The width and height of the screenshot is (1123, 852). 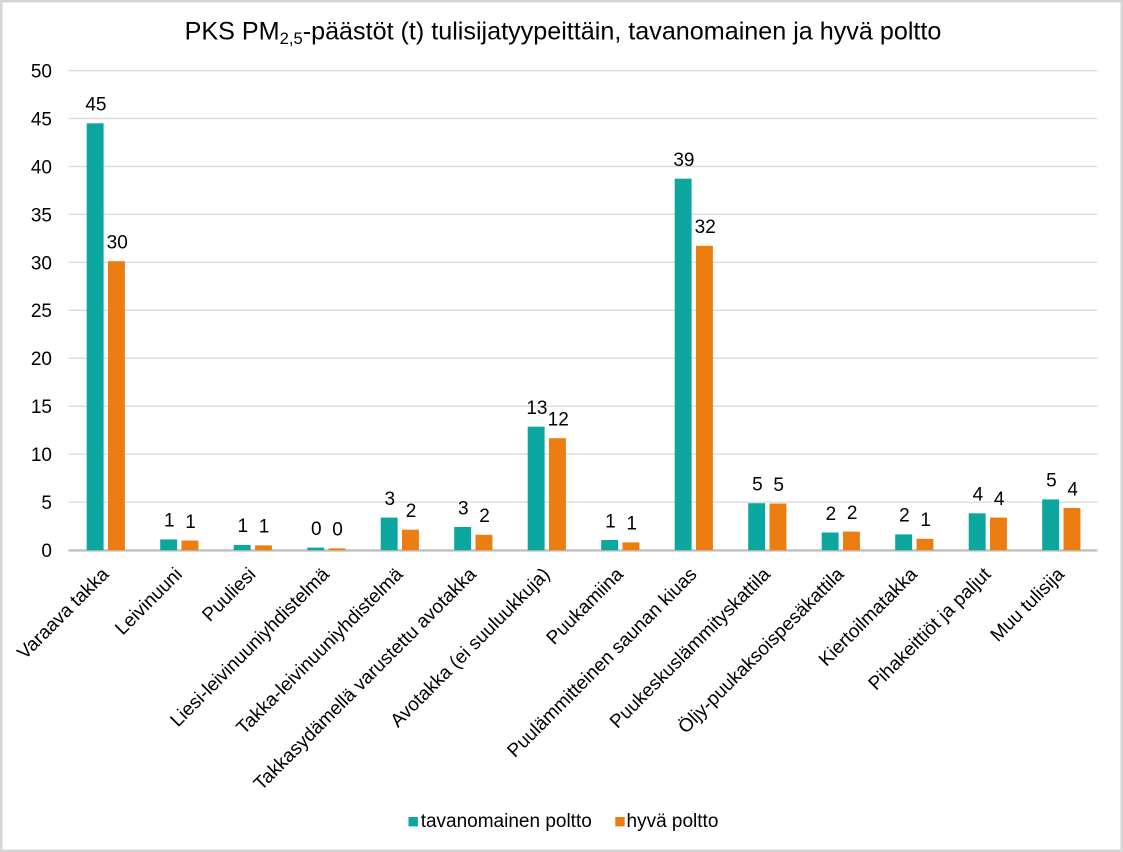 I want to click on svg-text: 50, so click(x=41, y=72).